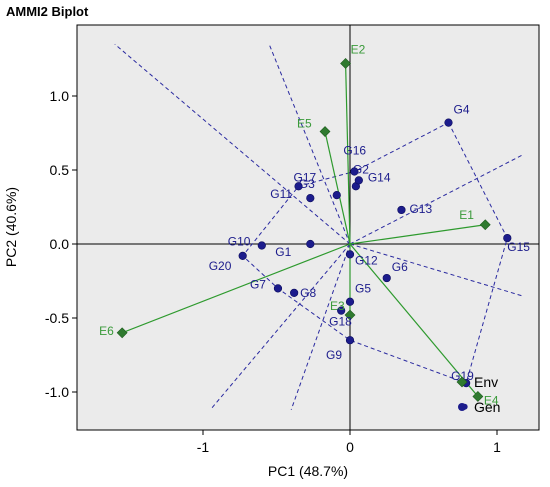  I want to click on y-tick-label: 1.0, so click(60, 96).